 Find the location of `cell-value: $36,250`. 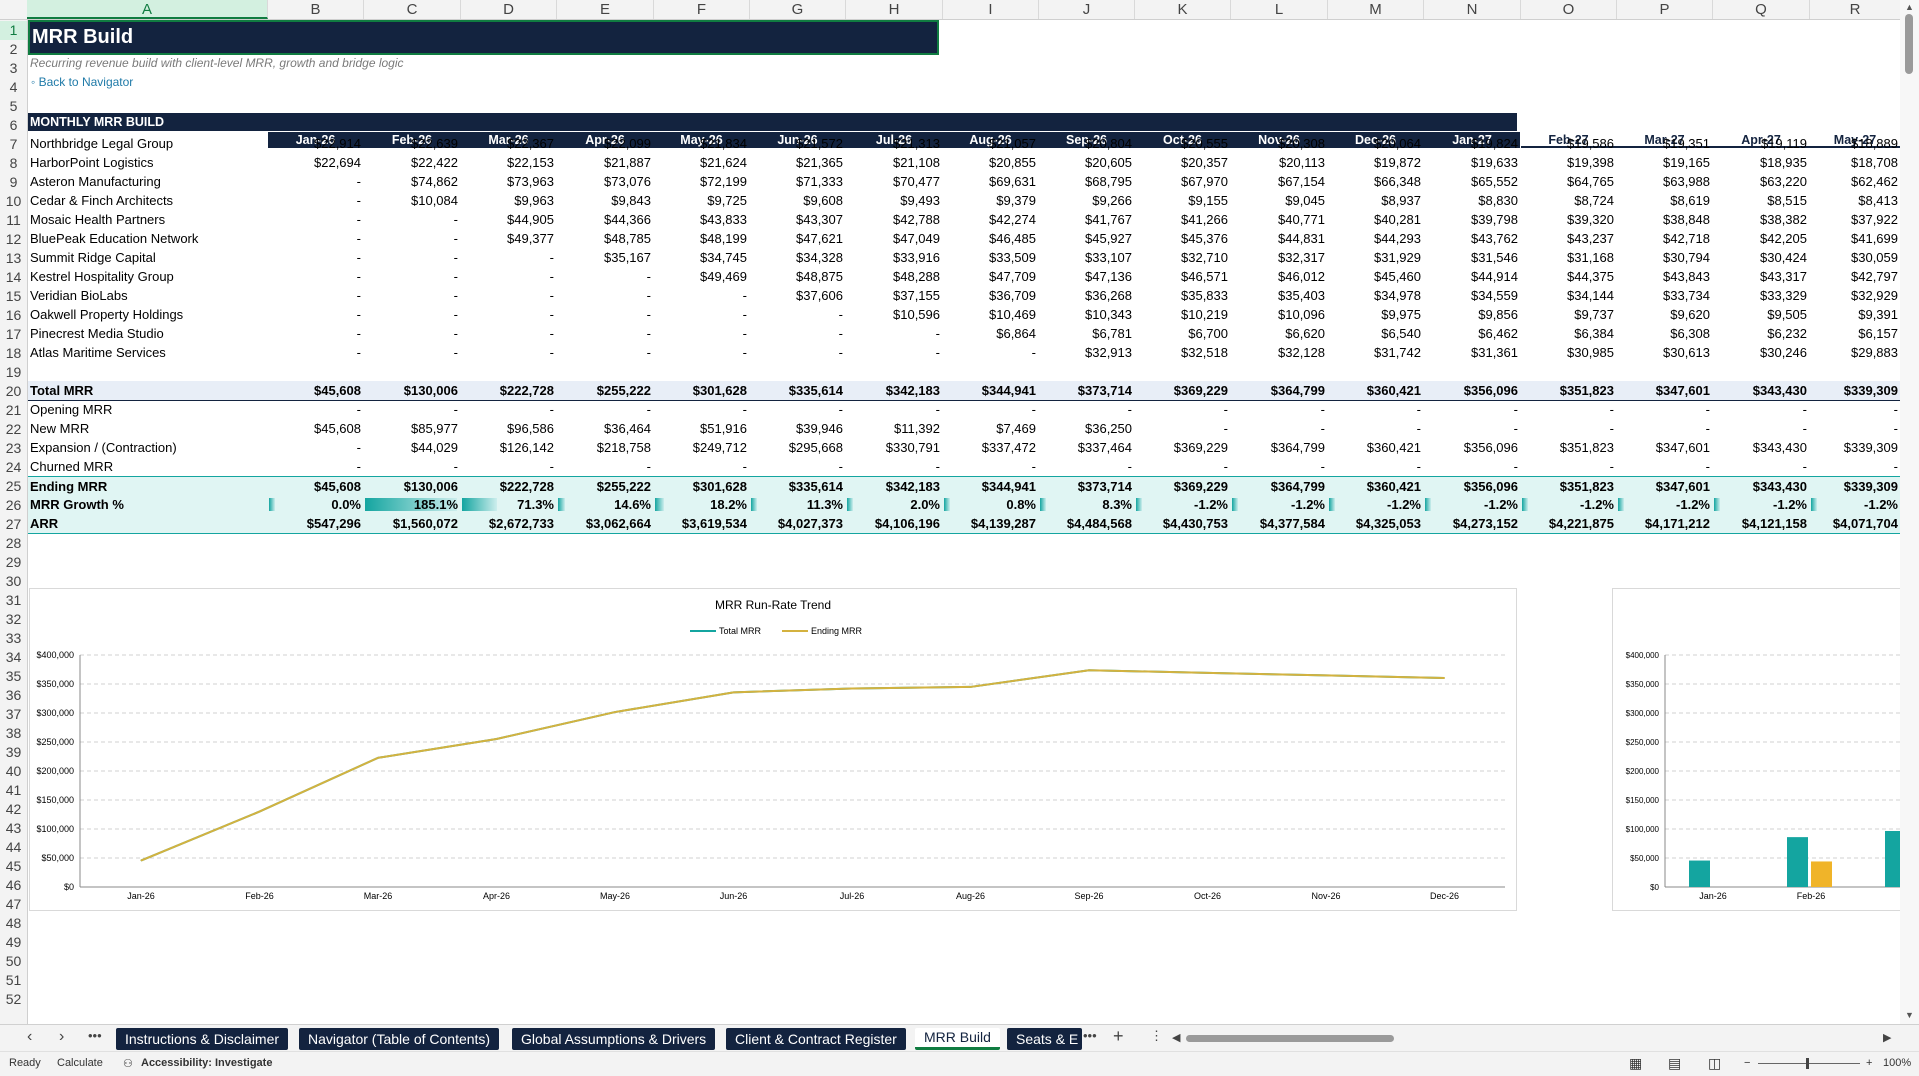

cell-value: $36,250 is located at coordinates (1108, 428).